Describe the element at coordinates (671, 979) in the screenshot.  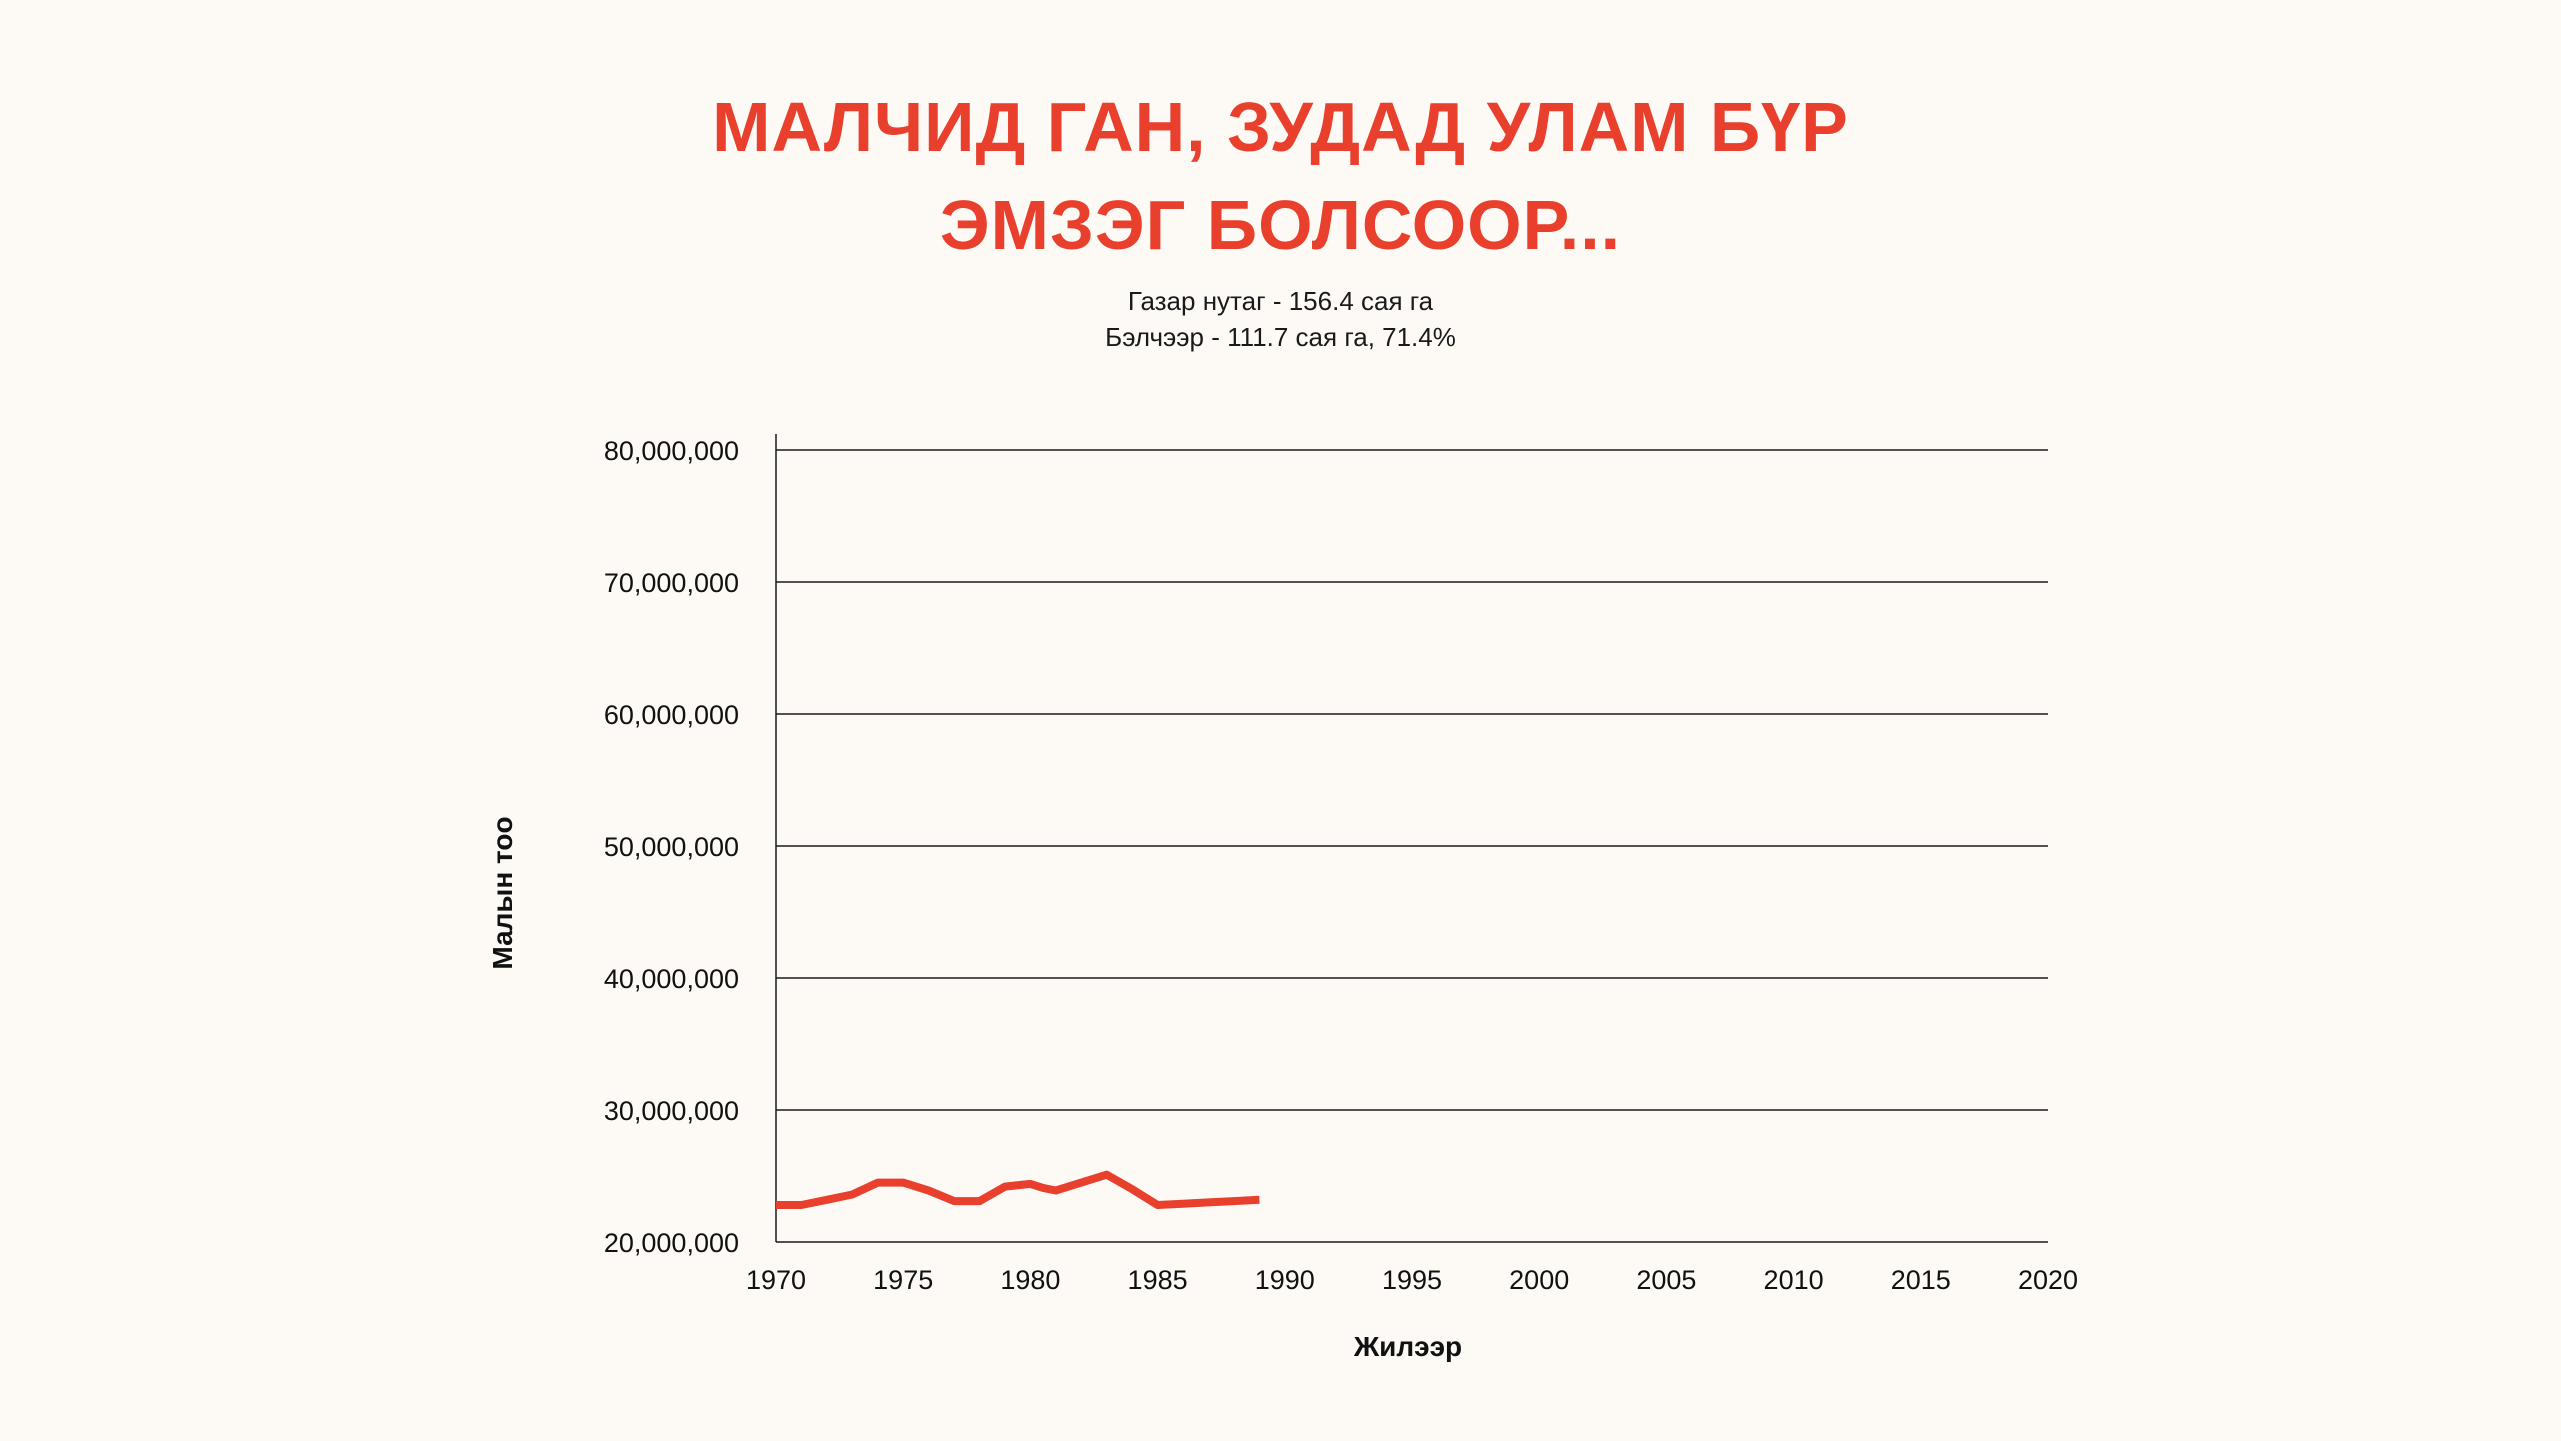
I see `y-tick-label-2: 40,000,000` at that location.